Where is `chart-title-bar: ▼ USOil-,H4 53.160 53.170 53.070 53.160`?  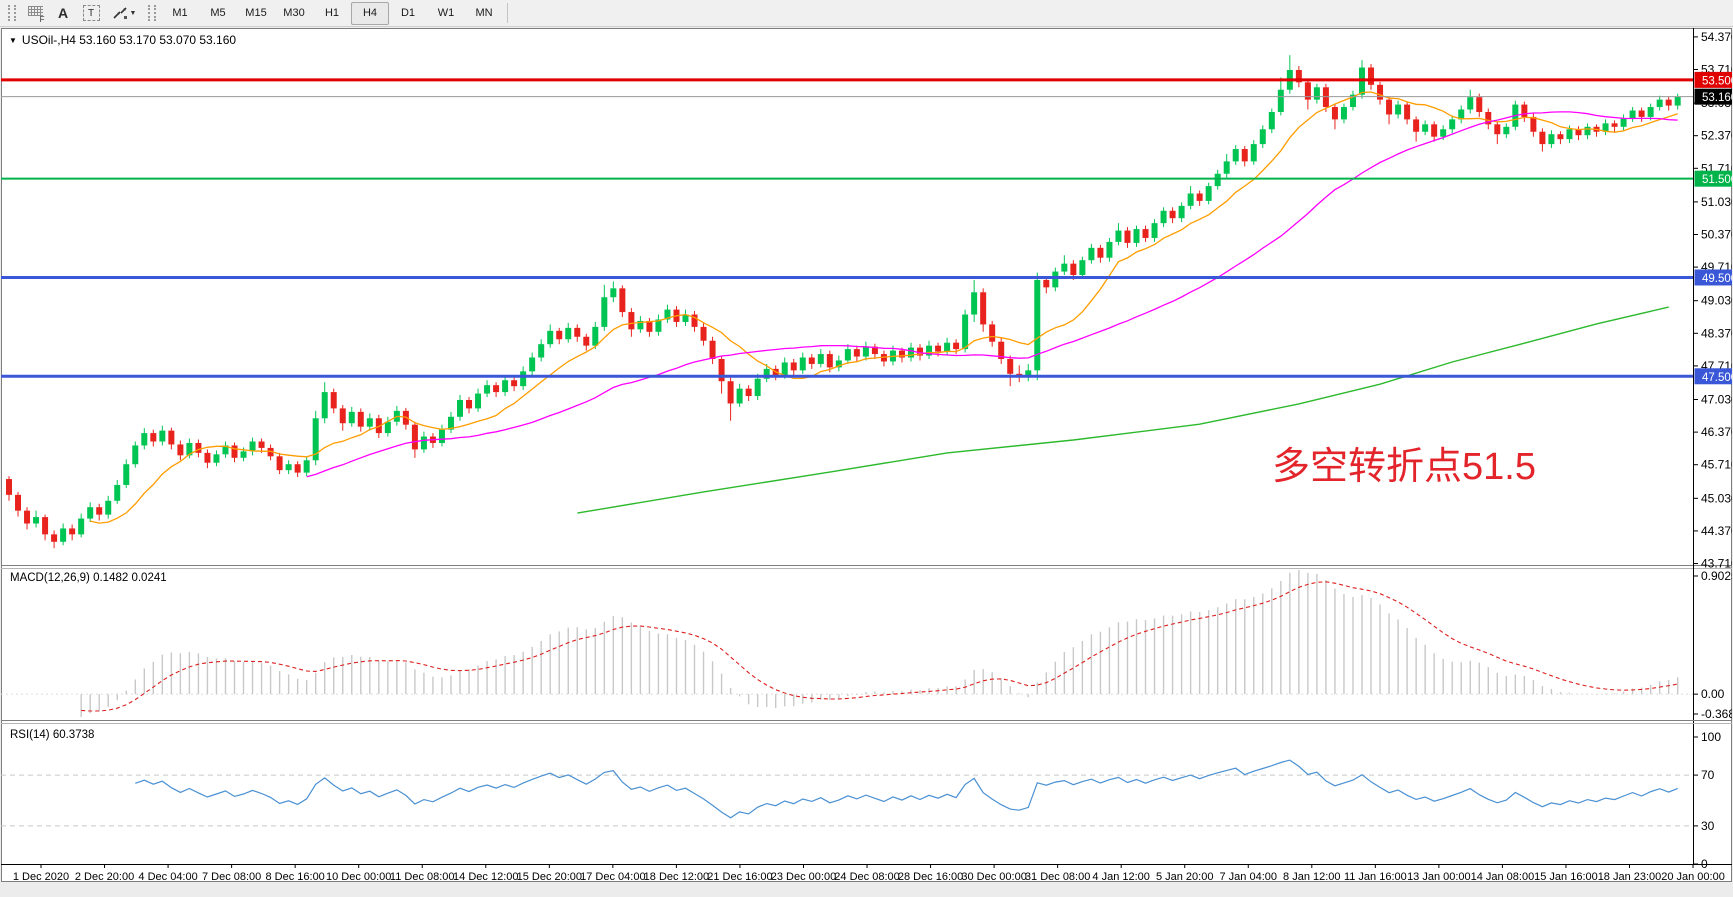
chart-title-bar: ▼ USOil-,H4 53.160 53.170 53.070 53.160 is located at coordinates (122, 40).